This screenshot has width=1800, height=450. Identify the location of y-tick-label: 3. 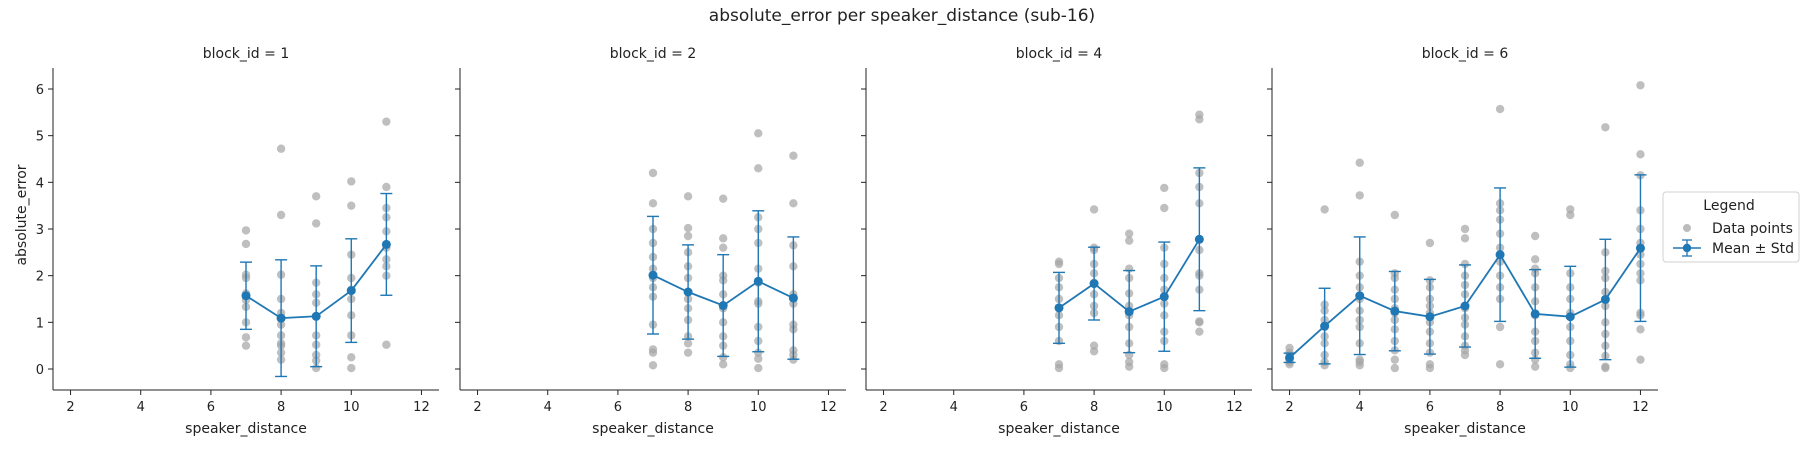
(40, 230).